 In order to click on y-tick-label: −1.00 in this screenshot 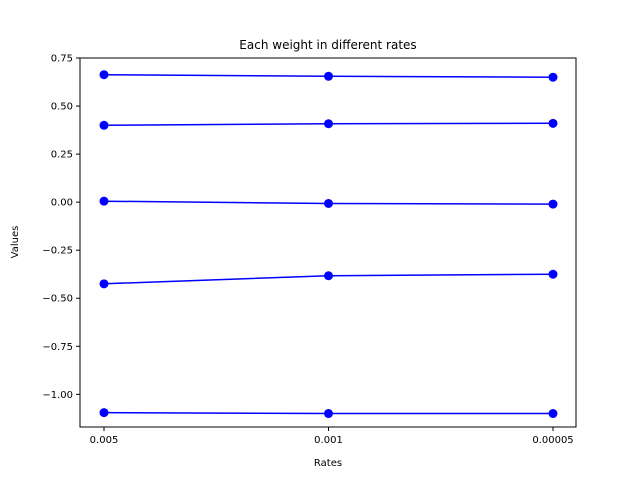, I will do `click(57, 395)`.